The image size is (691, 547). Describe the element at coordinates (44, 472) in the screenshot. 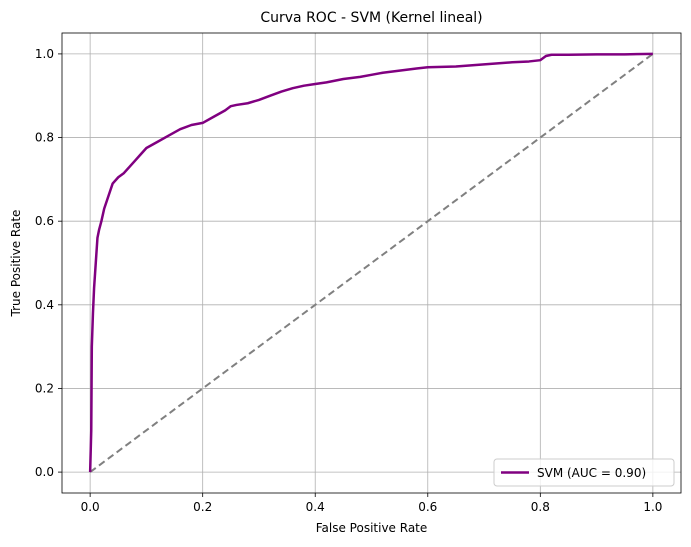

I see `y-tick-label: 0.0` at that location.